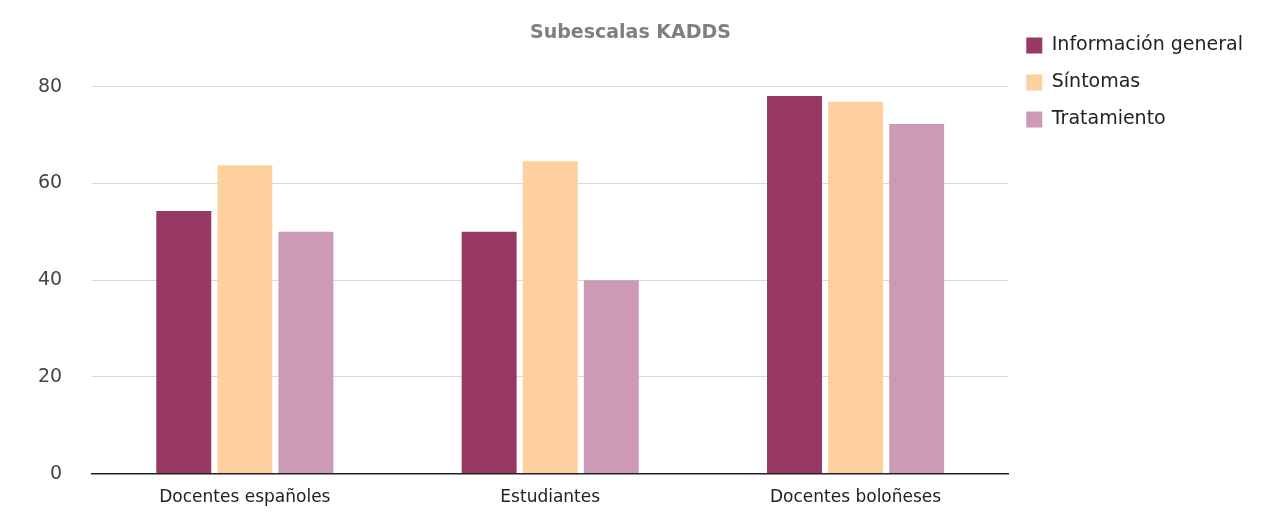 The width and height of the screenshot is (1261, 530). I want to click on x-tick-label: Docentes boloñeses, so click(855, 496).